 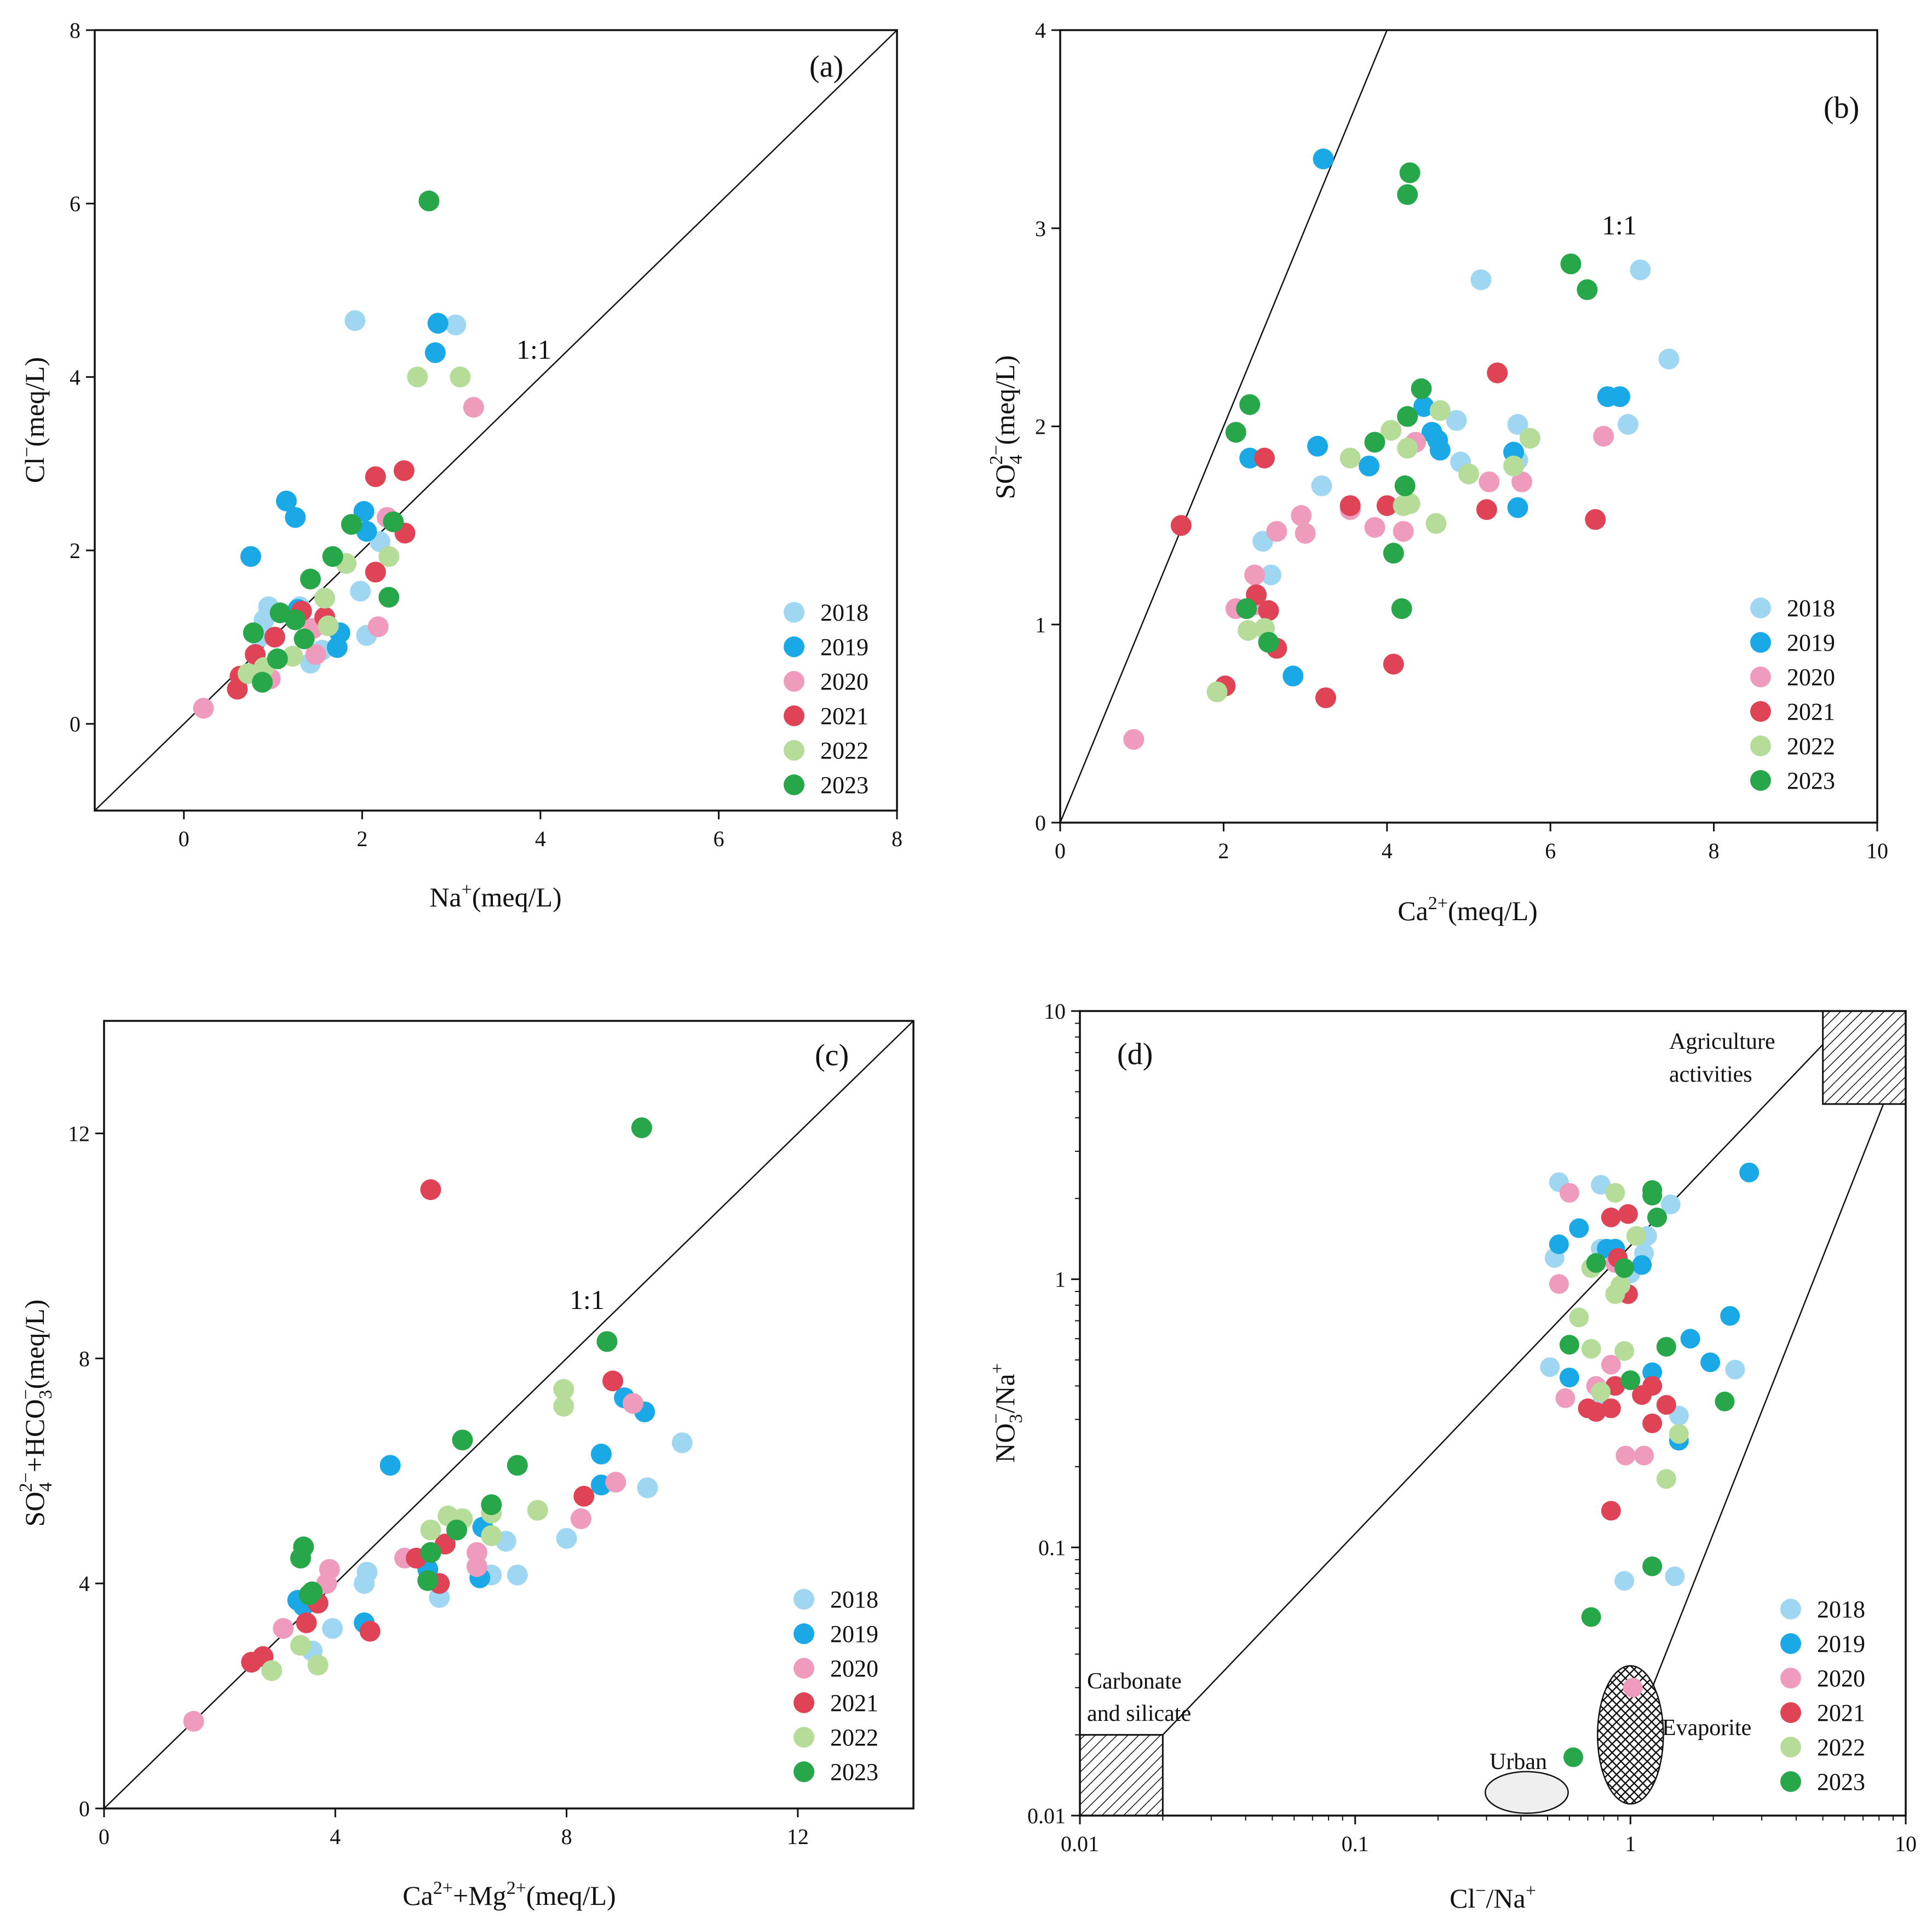 I want to click on y-tick-label: 4, so click(x=84, y=1584).